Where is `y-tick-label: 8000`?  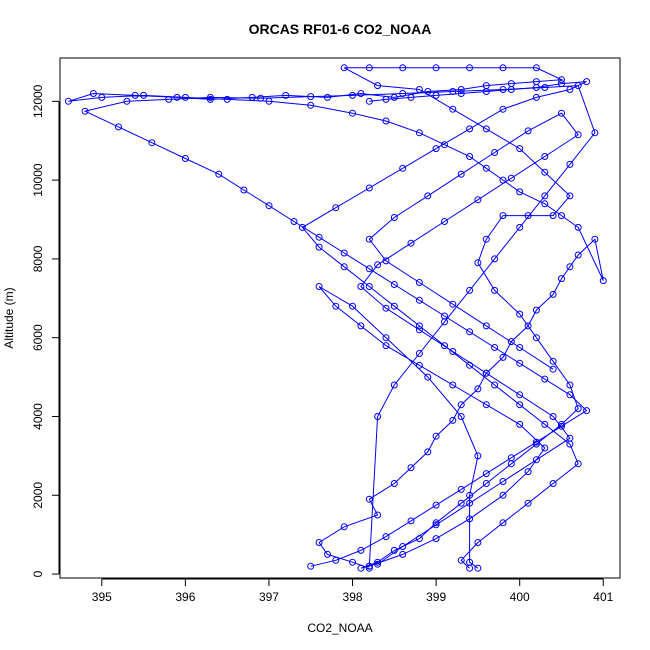 y-tick-label: 8000 is located at coordinates (38, 258).